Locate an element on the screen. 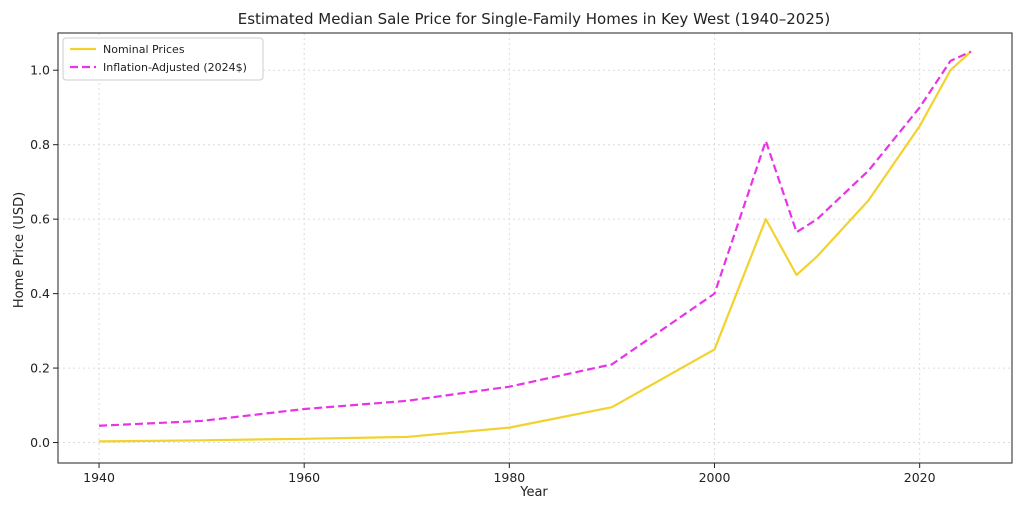 This screenshot has width=1024, height=512. y-axis-ticks: 0.0 0.2 0.4 0.6 0.8 1.0 is located at coordinates (44, 256).